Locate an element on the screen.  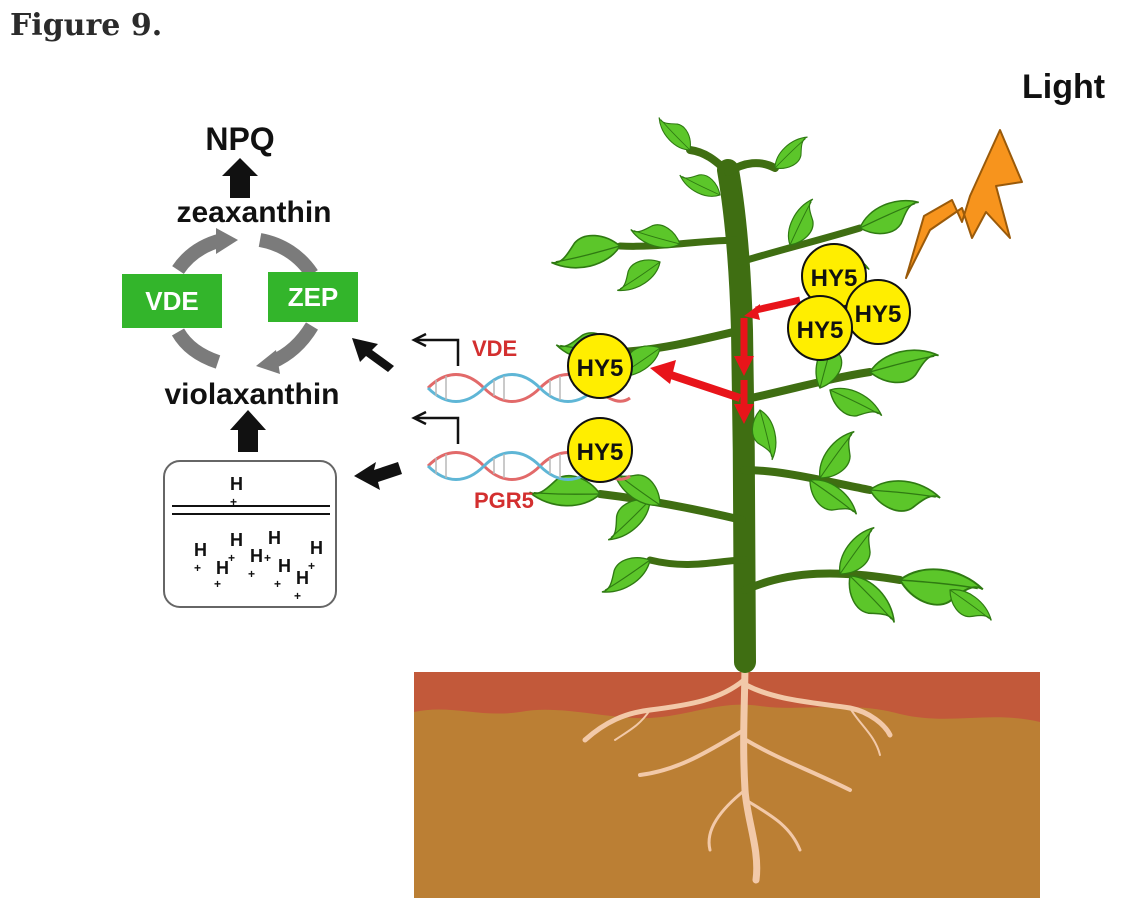
zep-enzyme-box: ZEP is located at coordinates (313, 297).